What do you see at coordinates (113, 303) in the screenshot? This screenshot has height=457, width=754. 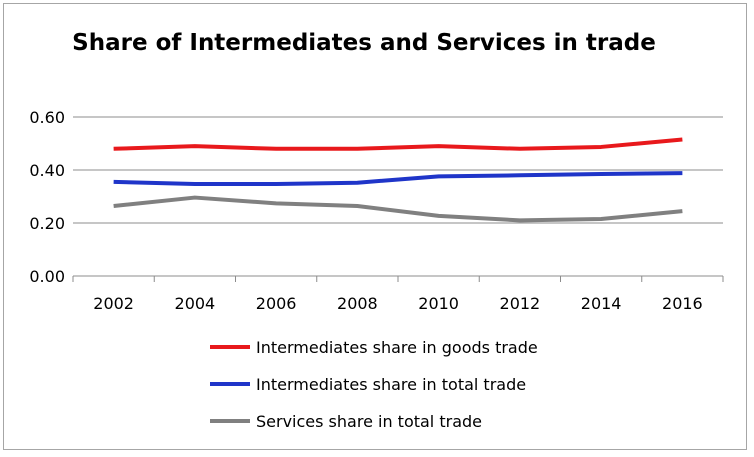 I see `x-tick-label: 2002` at bounding box center [113, 303].